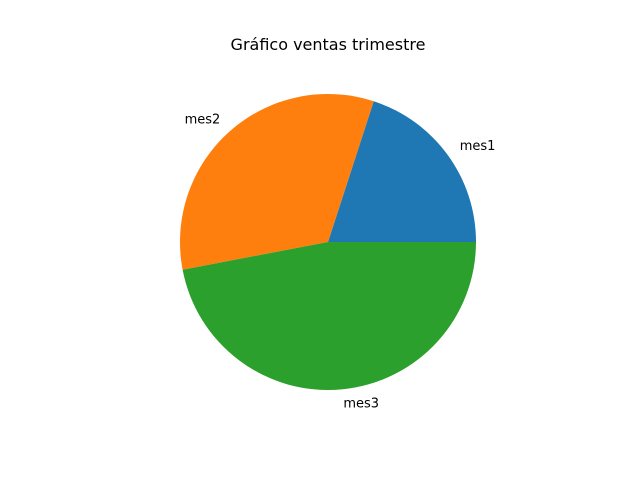 This screenshot has height=480, width=640. I want to click on pie-slice-mes2, so click(276, 181).